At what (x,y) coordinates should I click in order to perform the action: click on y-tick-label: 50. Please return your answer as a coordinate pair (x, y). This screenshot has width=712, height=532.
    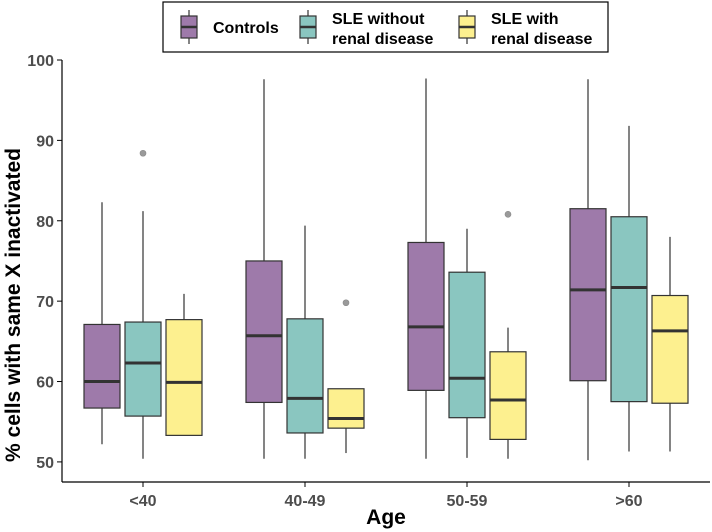
    Looking at the image, I should click on (45, 463).